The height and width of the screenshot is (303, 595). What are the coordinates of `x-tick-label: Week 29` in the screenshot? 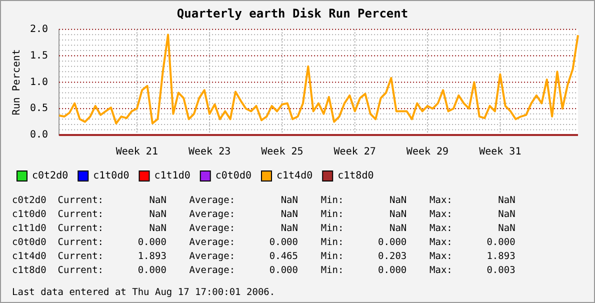 It's located at (427, 152).